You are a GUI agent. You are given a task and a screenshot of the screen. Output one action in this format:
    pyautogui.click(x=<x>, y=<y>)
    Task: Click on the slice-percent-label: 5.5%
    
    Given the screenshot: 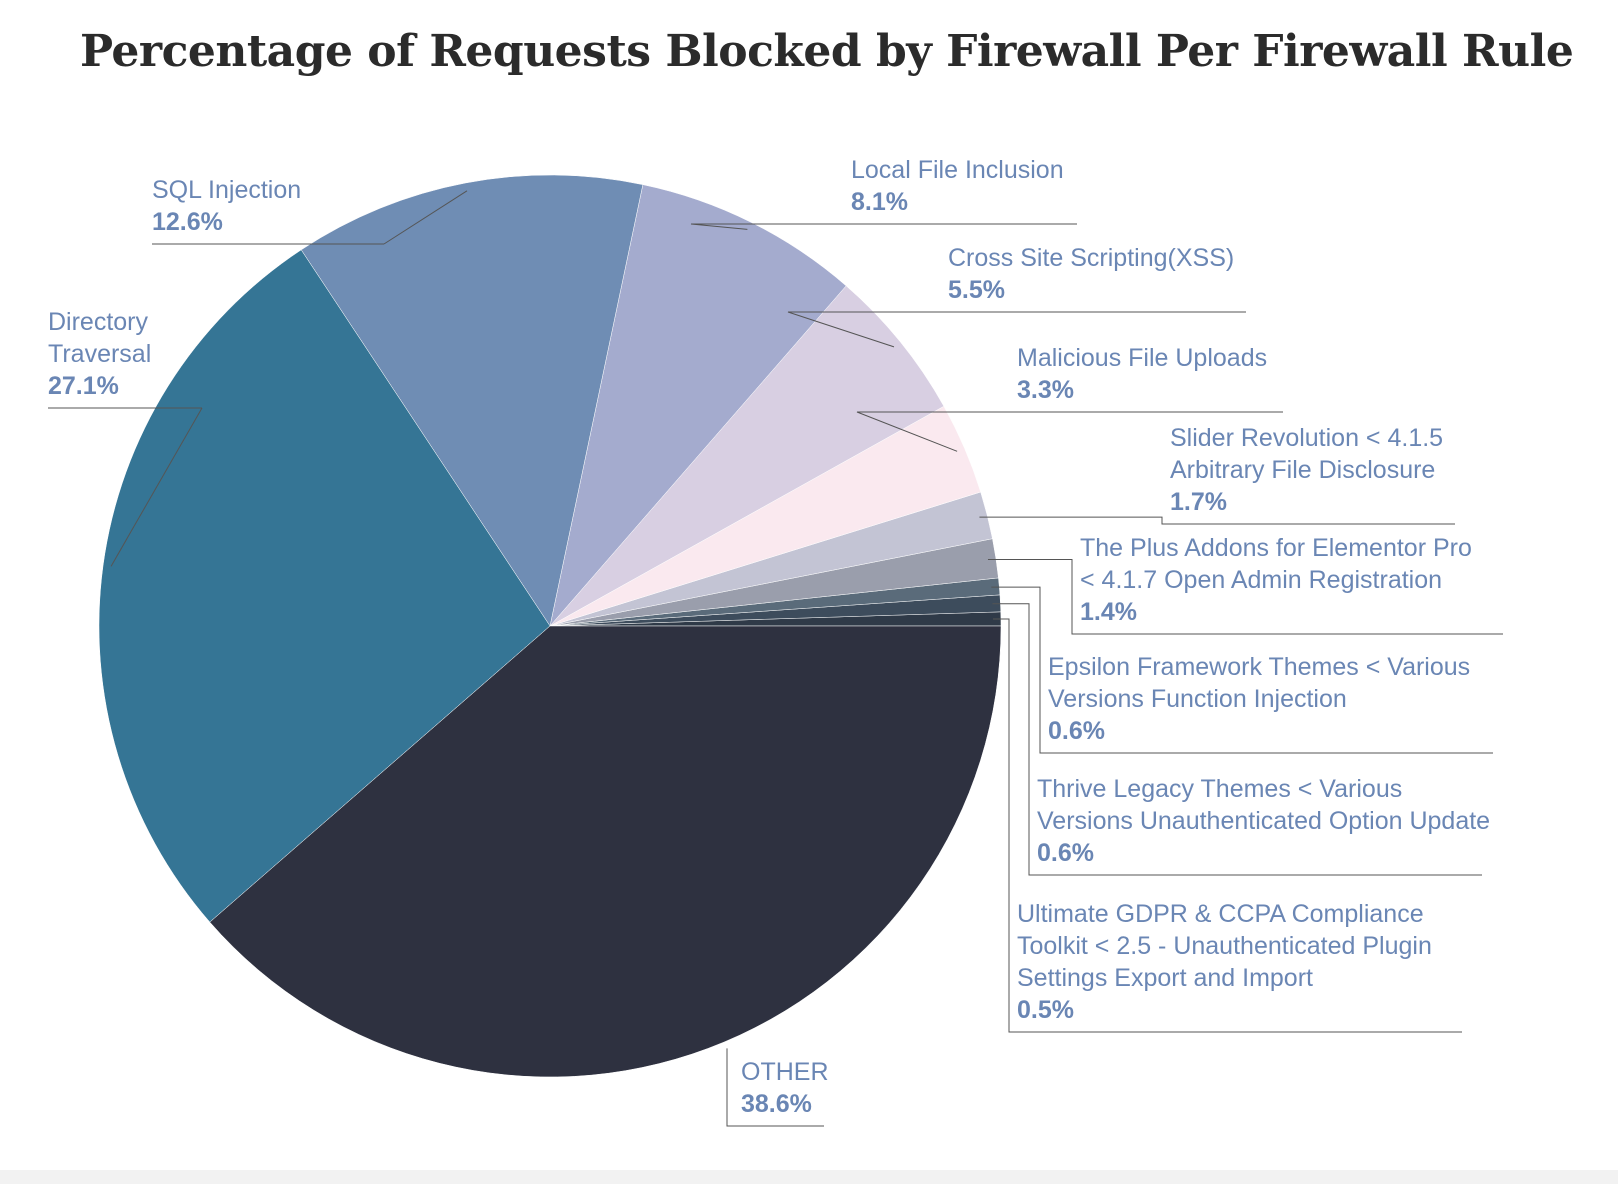 What is the action you would take?
    pyautogui.click(x=976, y=290)
    